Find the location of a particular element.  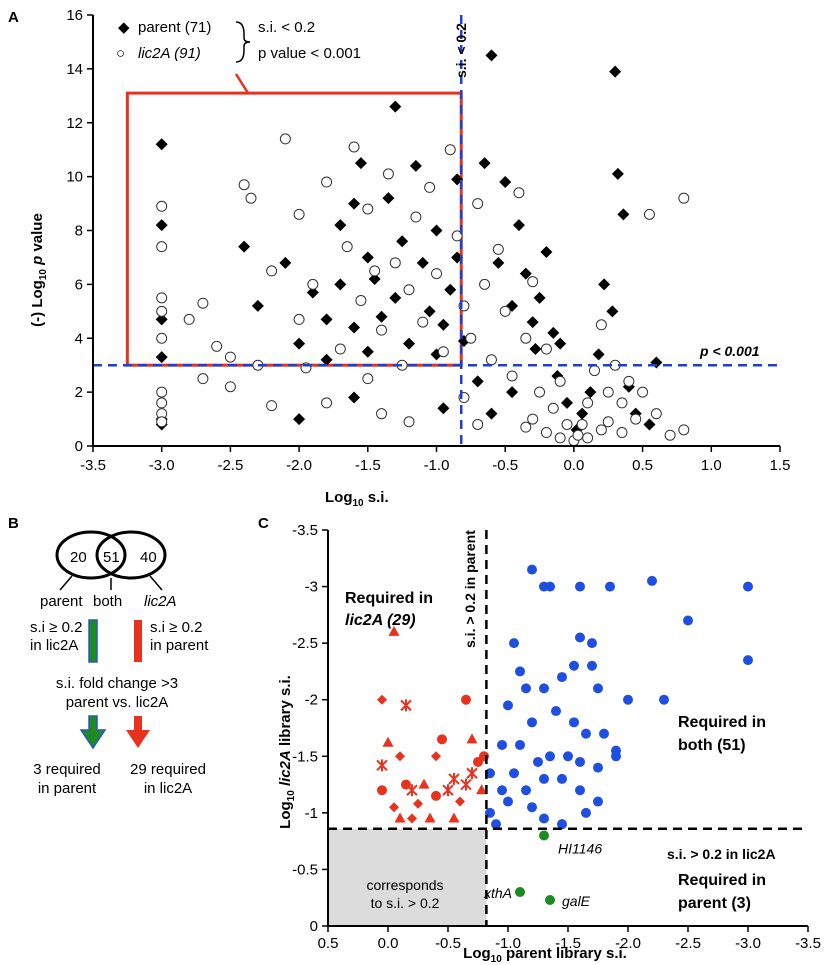

a-y-axis-label: (-) Log10 p value is located at coordinates (39, 270).